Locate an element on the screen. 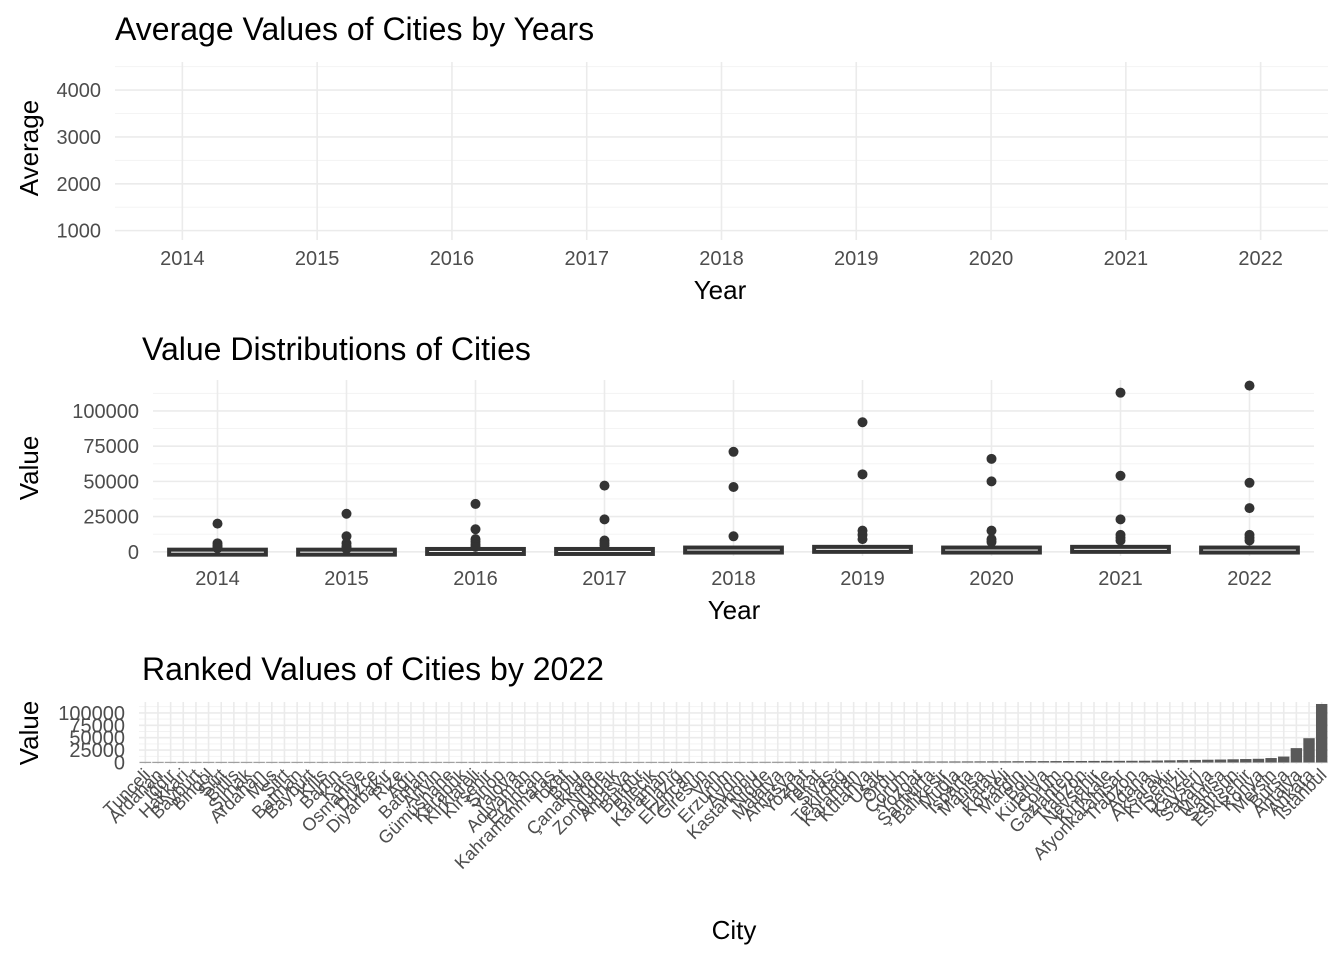 The image size is (1344, 960). panel2-x-axis-title: Year is located at coordinates (734, 610).